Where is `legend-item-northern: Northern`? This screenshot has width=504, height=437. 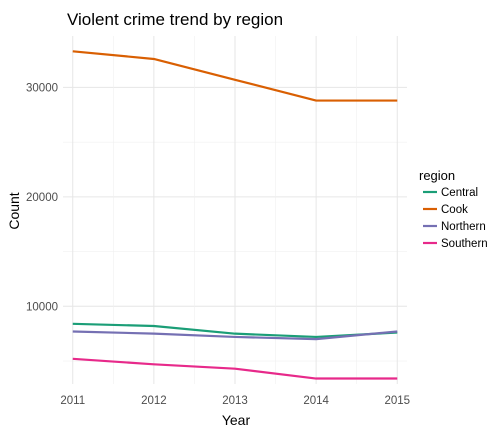 legend-item-northern: Northern is located at coordinates (454, 227).